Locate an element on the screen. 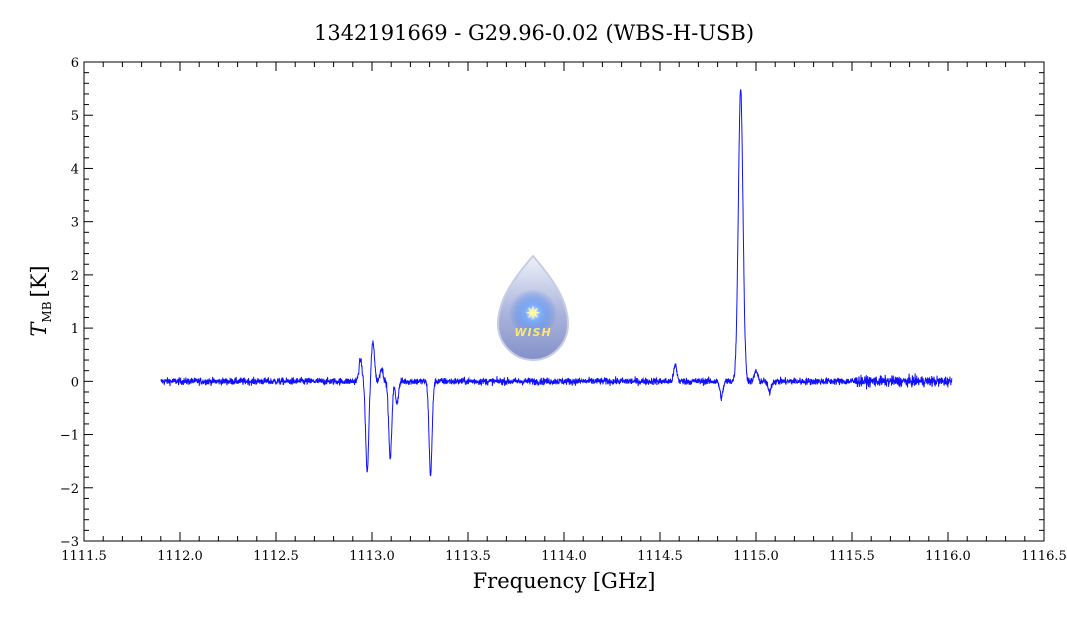 This screenshot has height=618, width=1067. y-tick-labels: −3 −2 −1 0 1 2 3 4 5 6 is located at coordinates (69, 303).